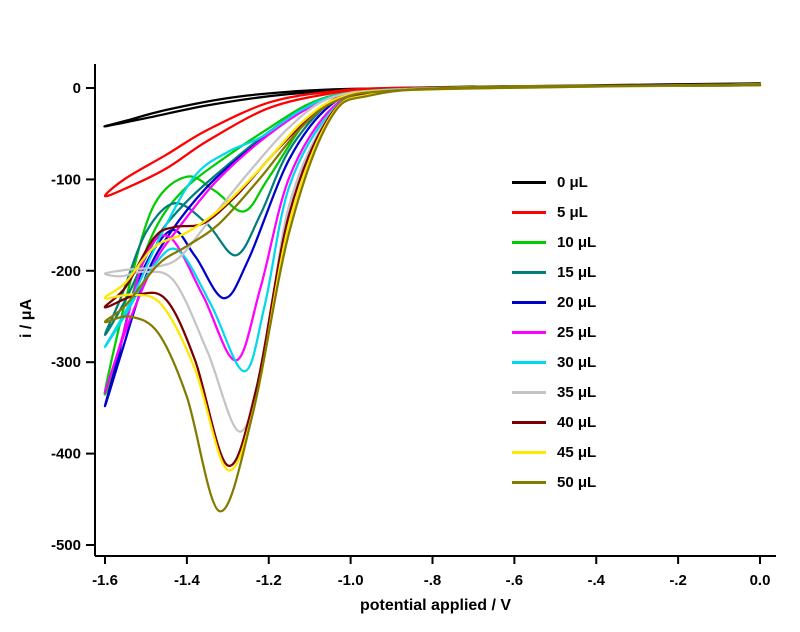 This screenshot has height=632, width=800. I want to click on legend-item: 5 μL, so click(554, 212).